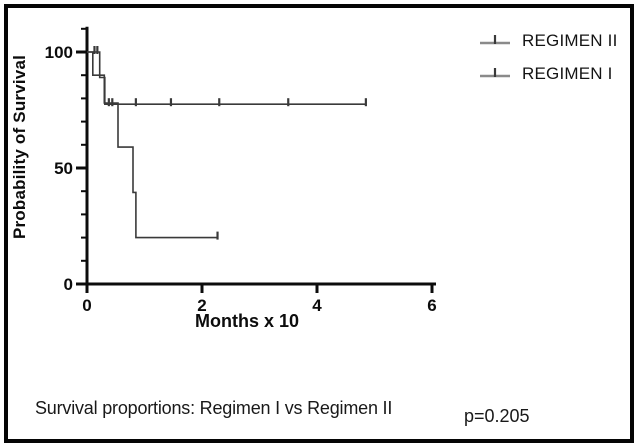 The height and width of the screenshot is (447, 638). I want to click on survival-curve-regimen-ii, so click(226, 78).